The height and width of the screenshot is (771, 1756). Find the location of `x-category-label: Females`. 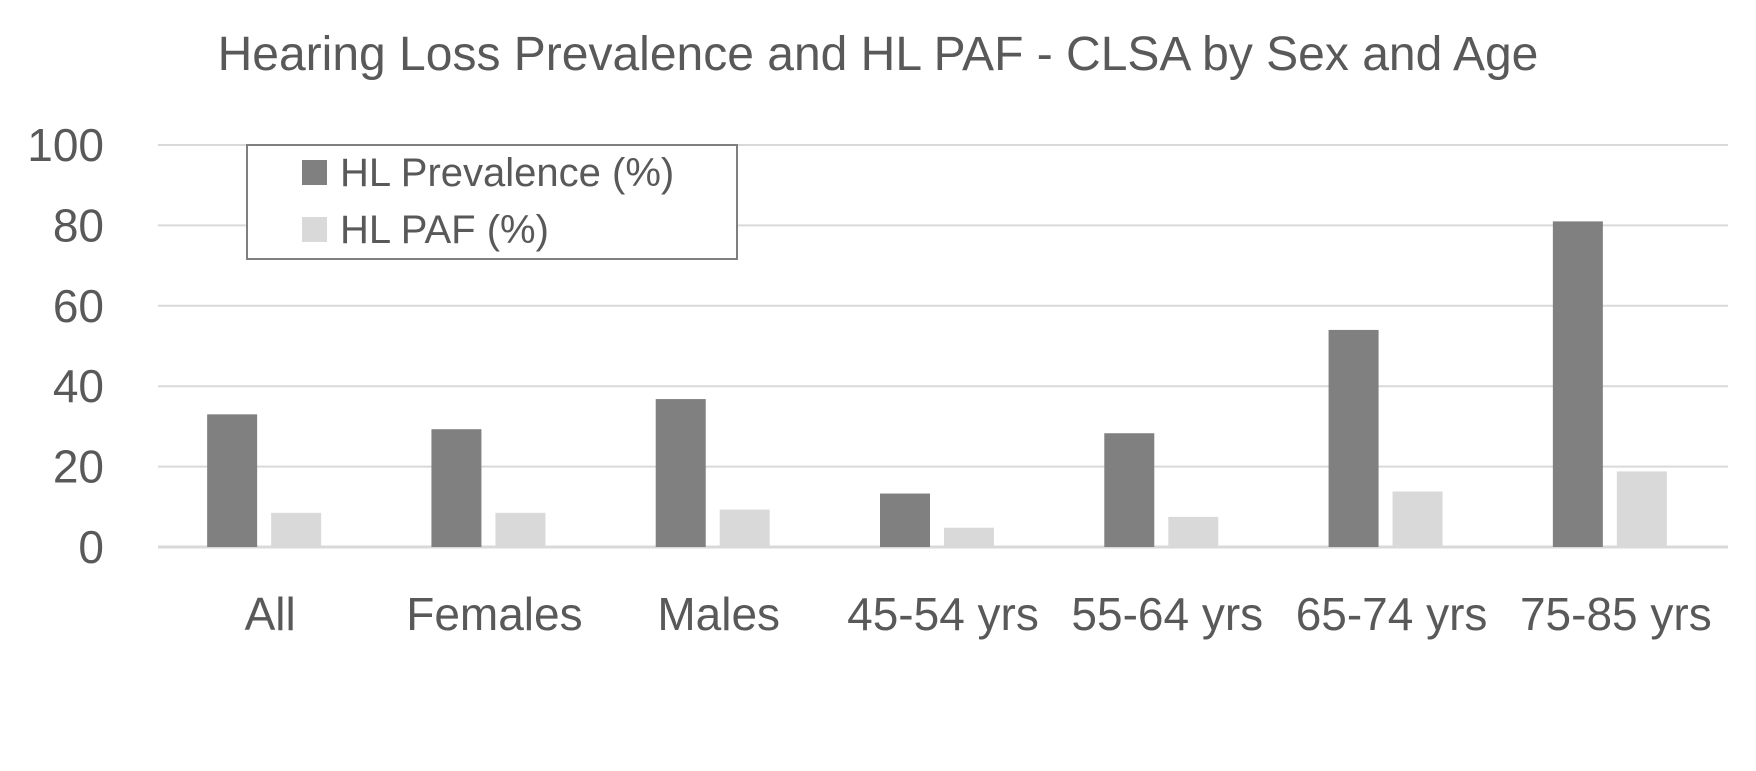

x-category-label: Females is located at coordinates (494, 614).